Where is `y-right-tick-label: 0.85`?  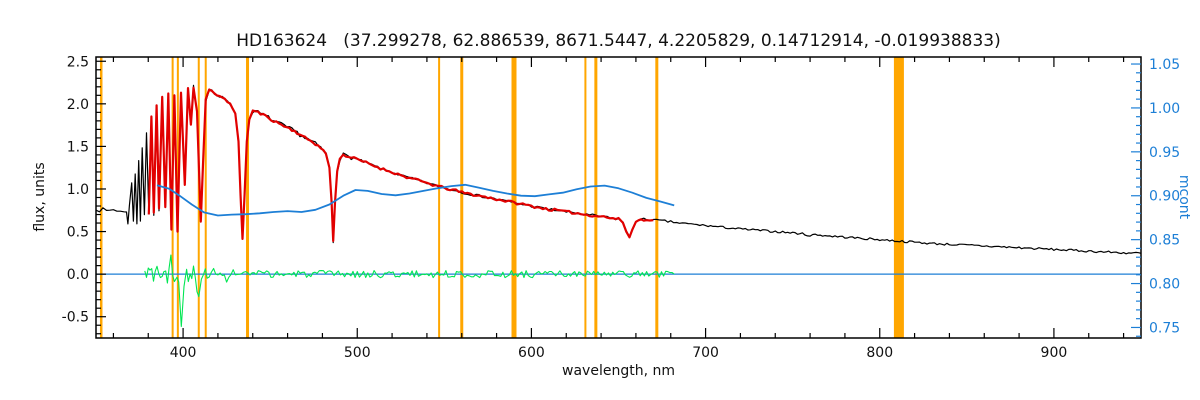
y-right-tick-label: 0.85 is located at coordinates (1164, 241).